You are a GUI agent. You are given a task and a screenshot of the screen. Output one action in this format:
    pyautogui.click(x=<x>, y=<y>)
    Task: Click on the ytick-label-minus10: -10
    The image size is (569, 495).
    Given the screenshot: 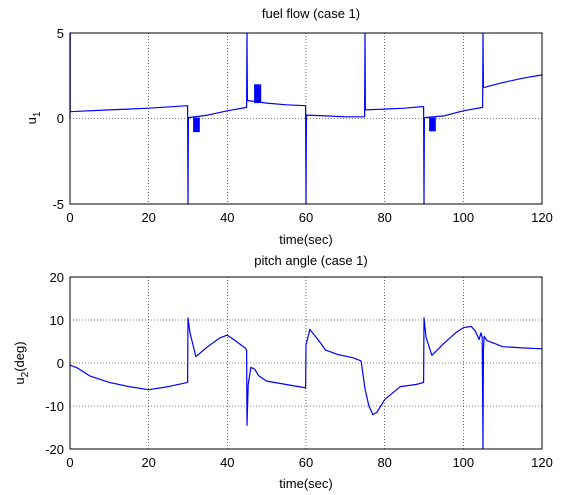 What is the action you would take?
    pyautogui.click(x=54, y=406)
    